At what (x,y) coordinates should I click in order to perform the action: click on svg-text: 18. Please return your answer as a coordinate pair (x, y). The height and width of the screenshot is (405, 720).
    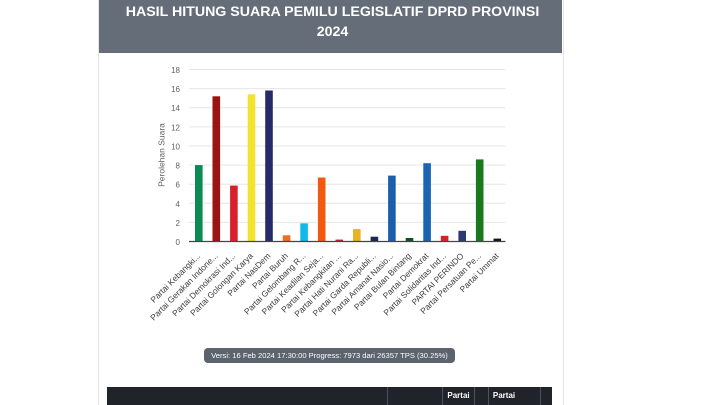
    Looking at the image, I should click on (175, 70).